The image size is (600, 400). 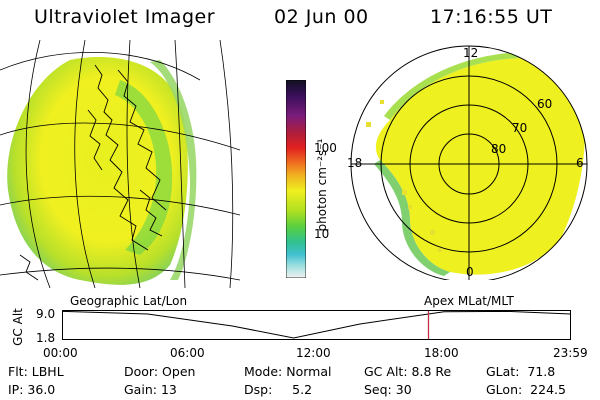 I want to click on timeline-xtick-1800: 18:00, so click(x=441, y=353).